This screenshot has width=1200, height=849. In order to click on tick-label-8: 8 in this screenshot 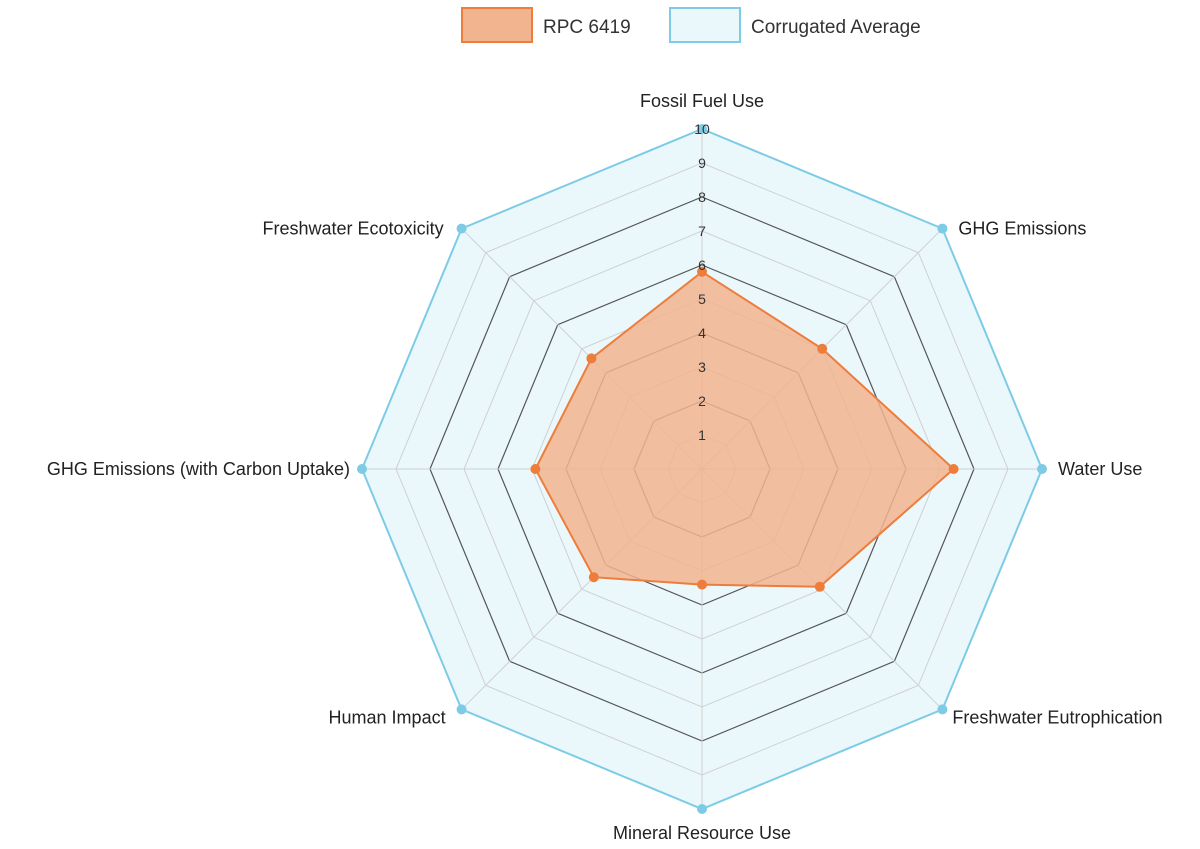, I will do `click(702, 197)`.